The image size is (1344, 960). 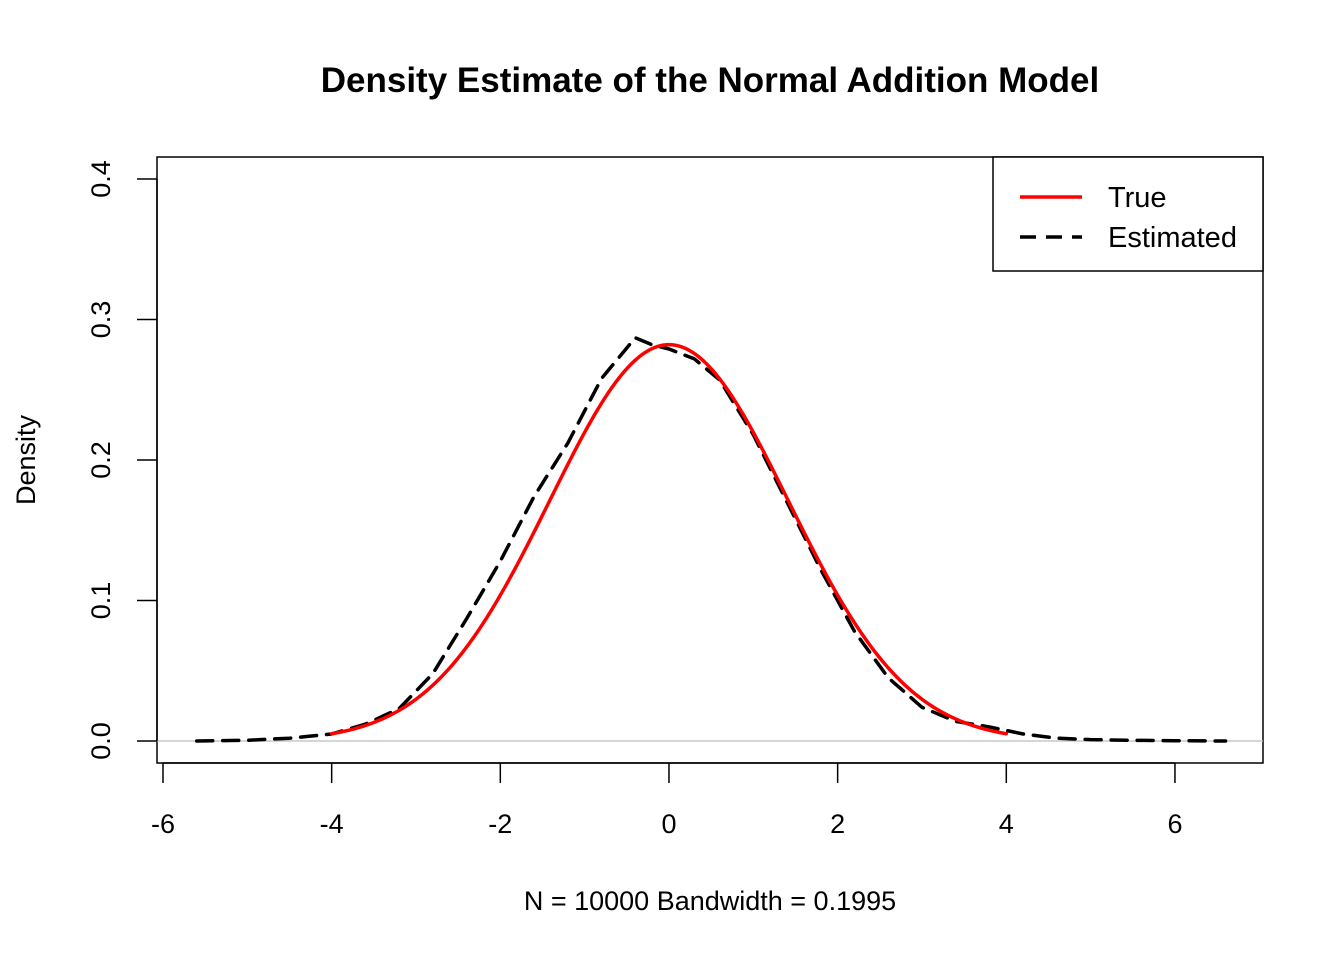 What do you see at coordinates (1137, 198) in the screenshot?
I see `legend-label-true: True` at bounding box center [1137, 198].